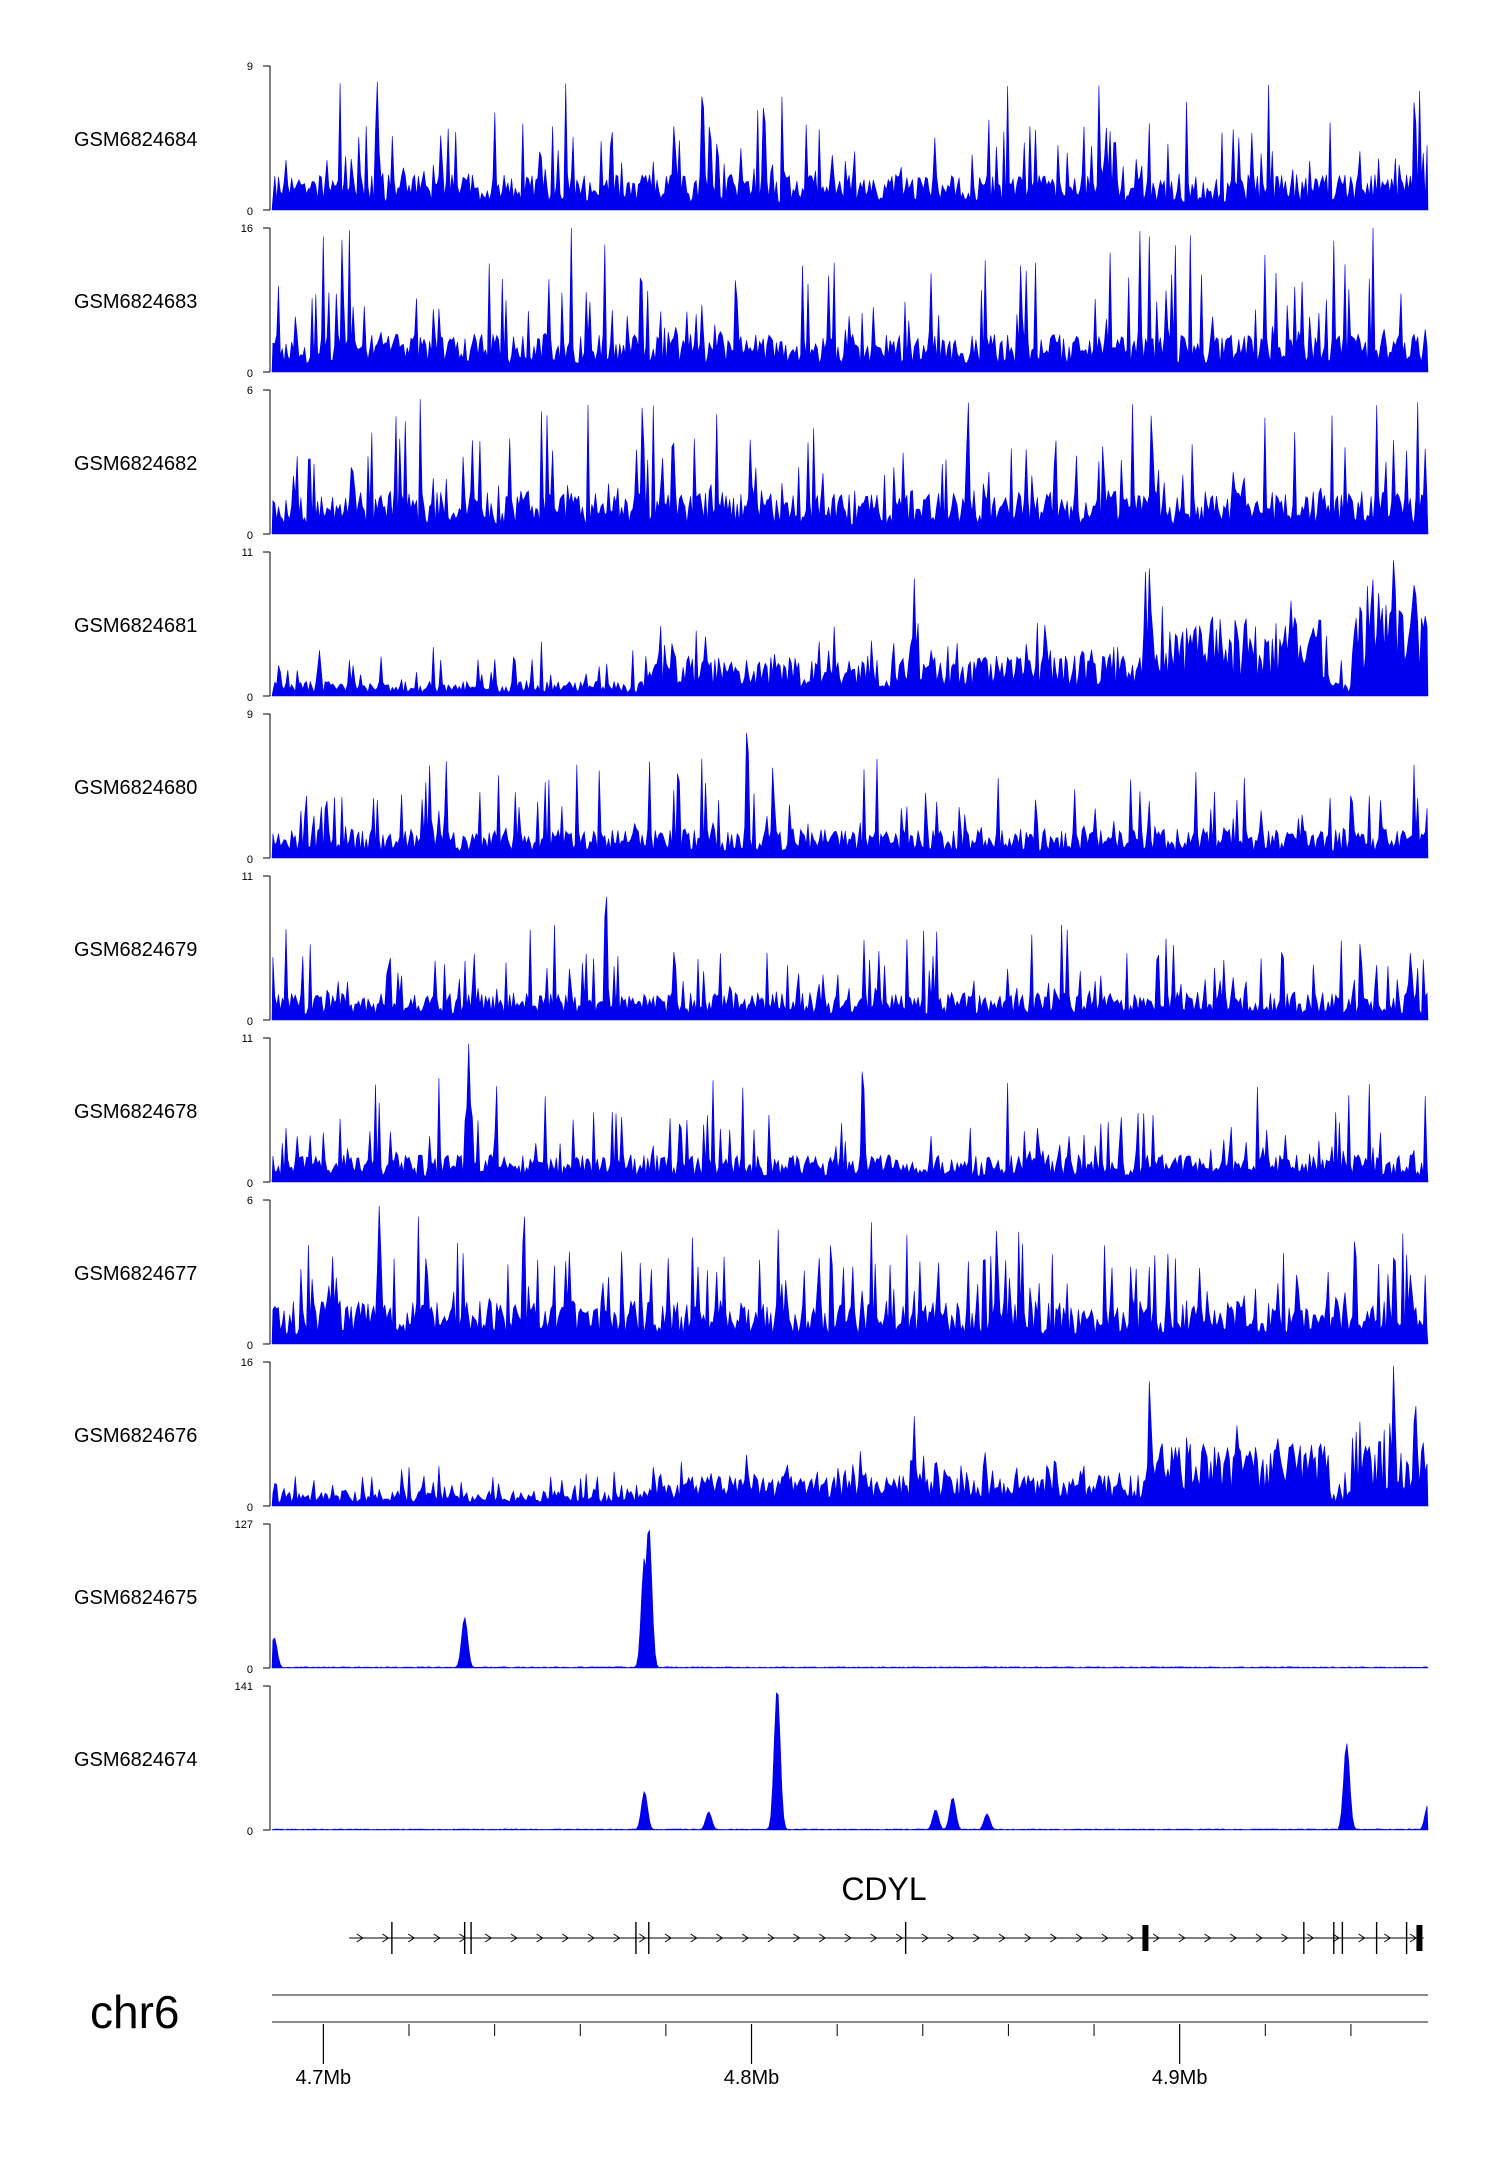  I want to click on y-axis-max-label: 9, so click(250, 67).